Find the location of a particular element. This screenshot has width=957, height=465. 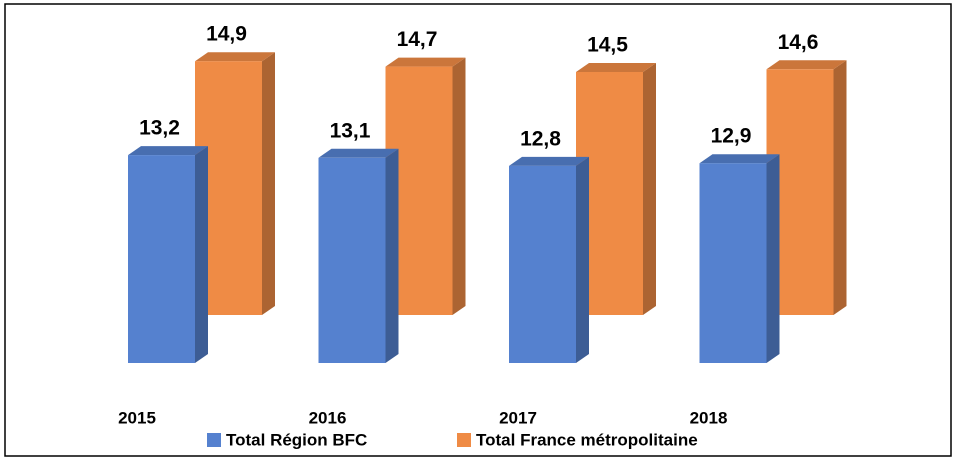

value-label: 14,5 is located at coordinates (607, 45).